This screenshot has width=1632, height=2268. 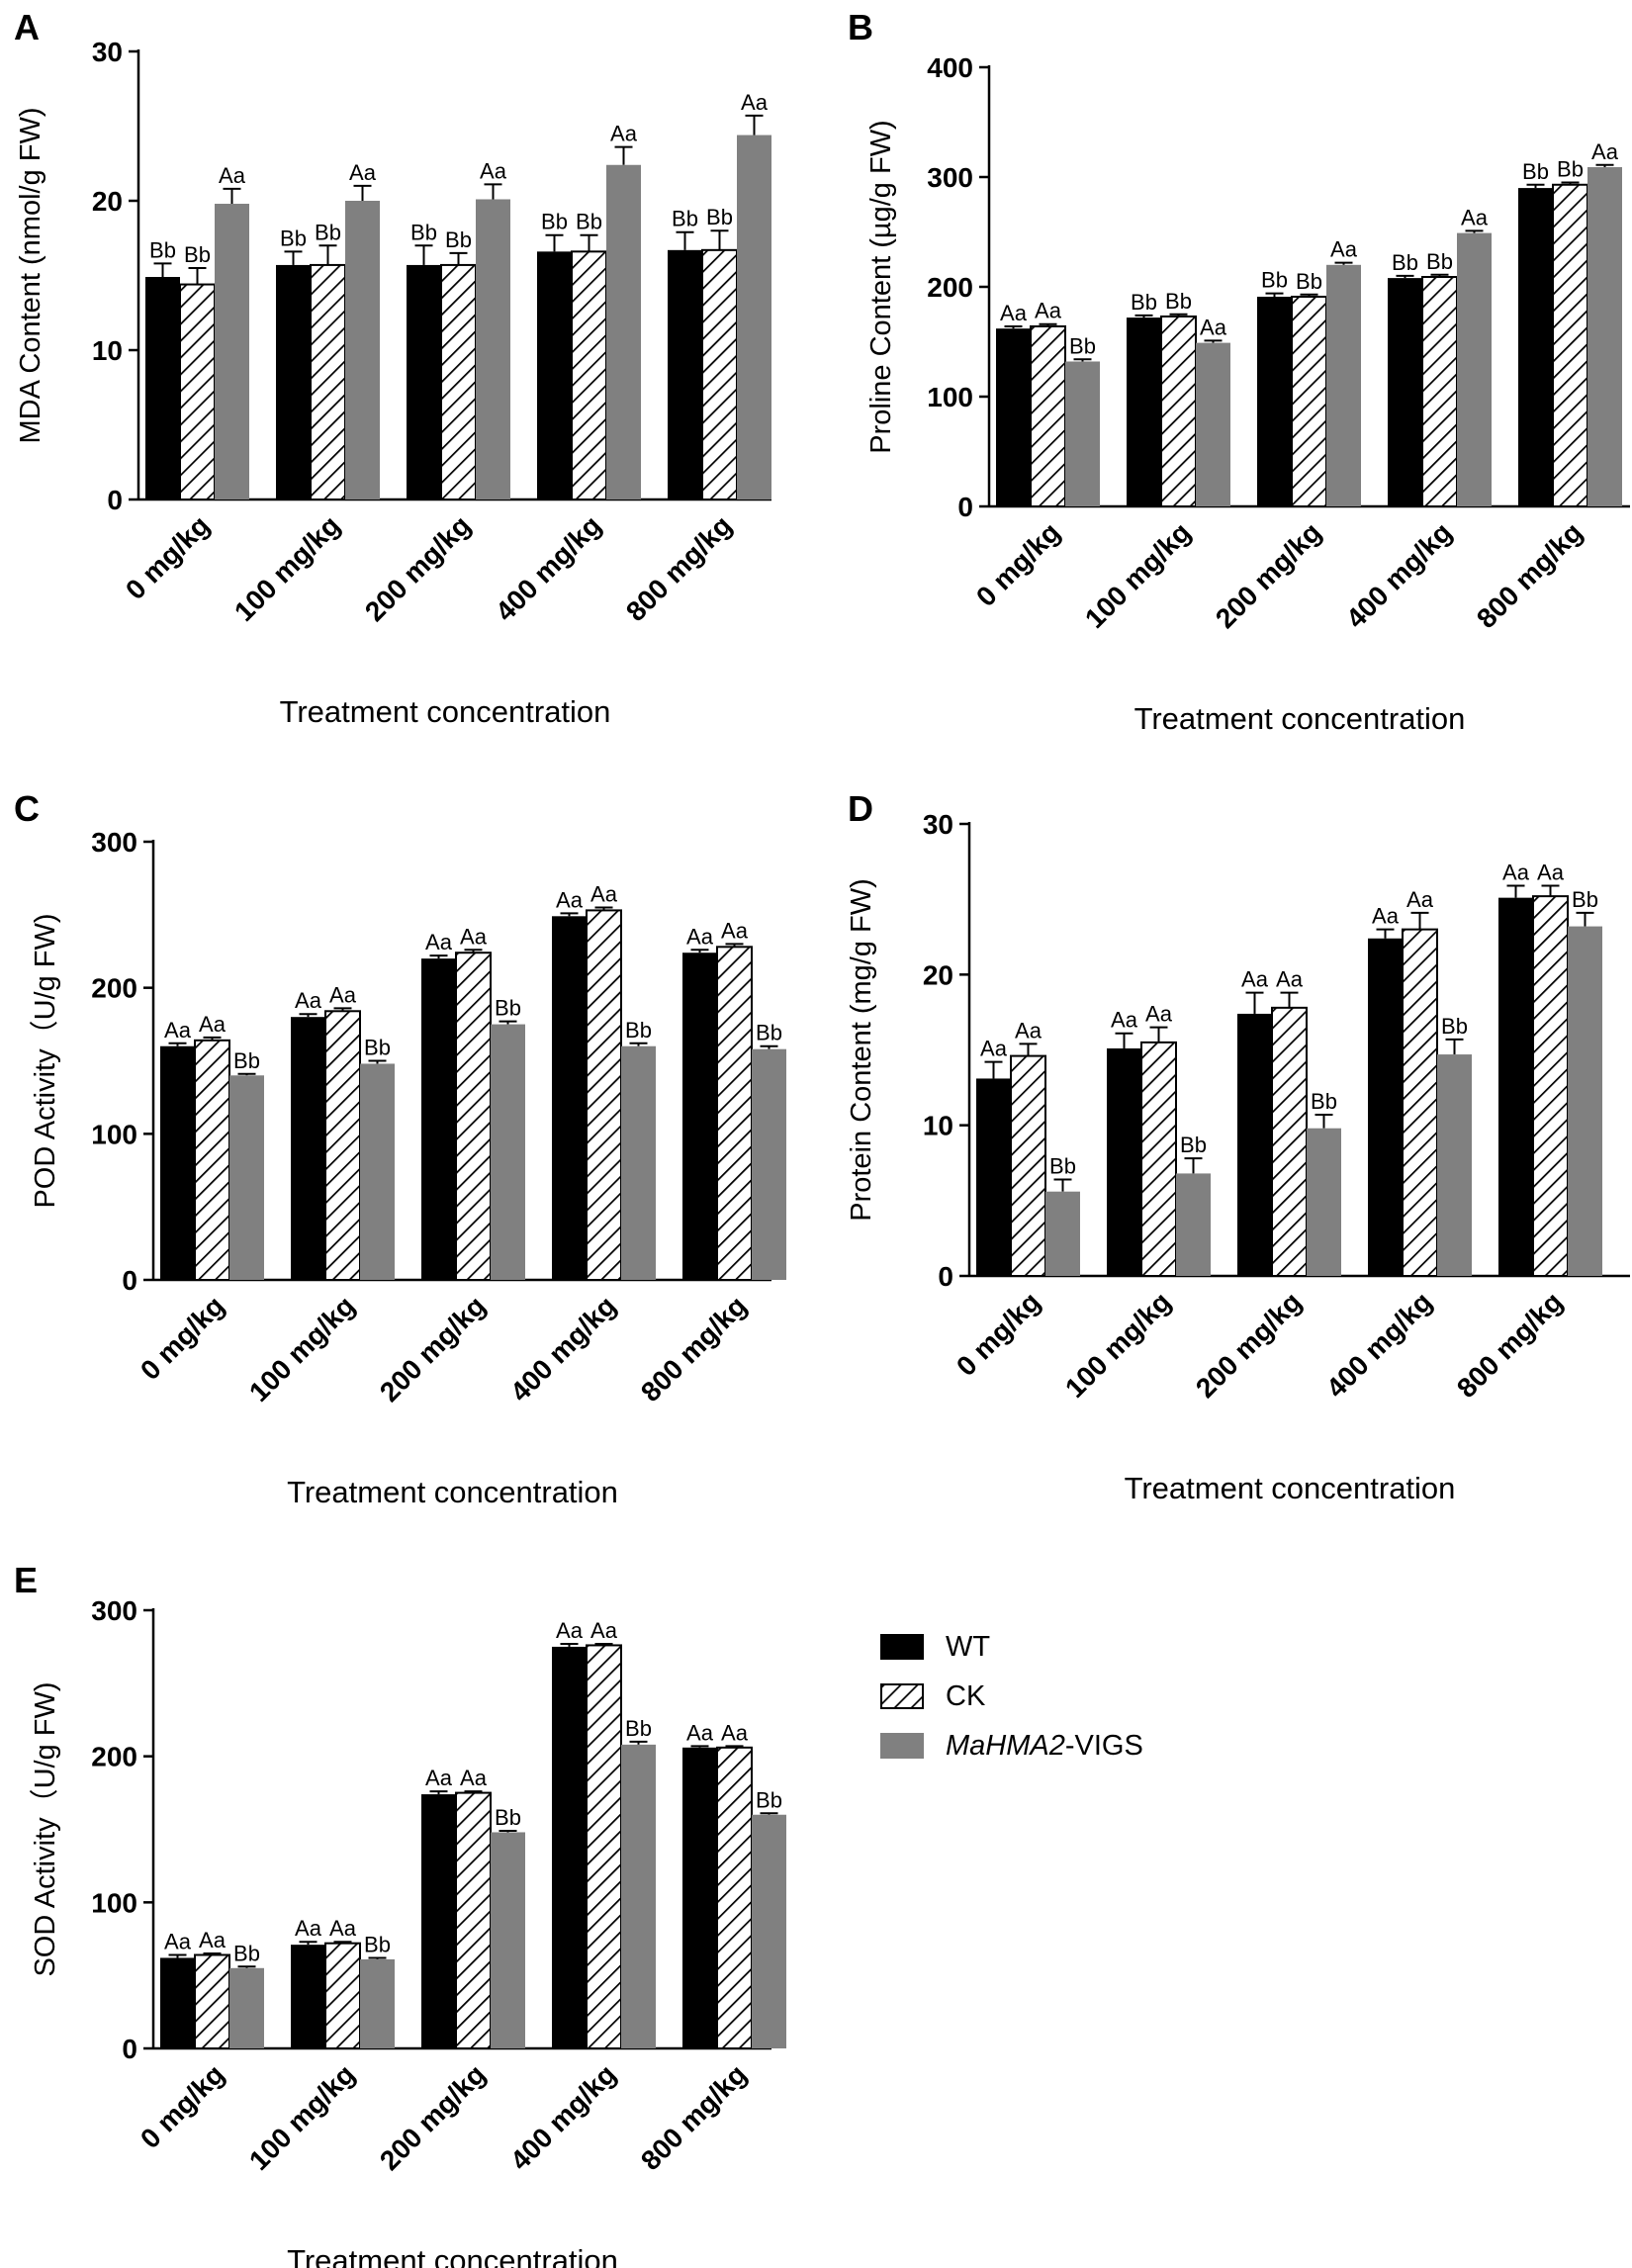 I want to click on x-axis-label: Treatment concentration, so click(x=445, y=711).